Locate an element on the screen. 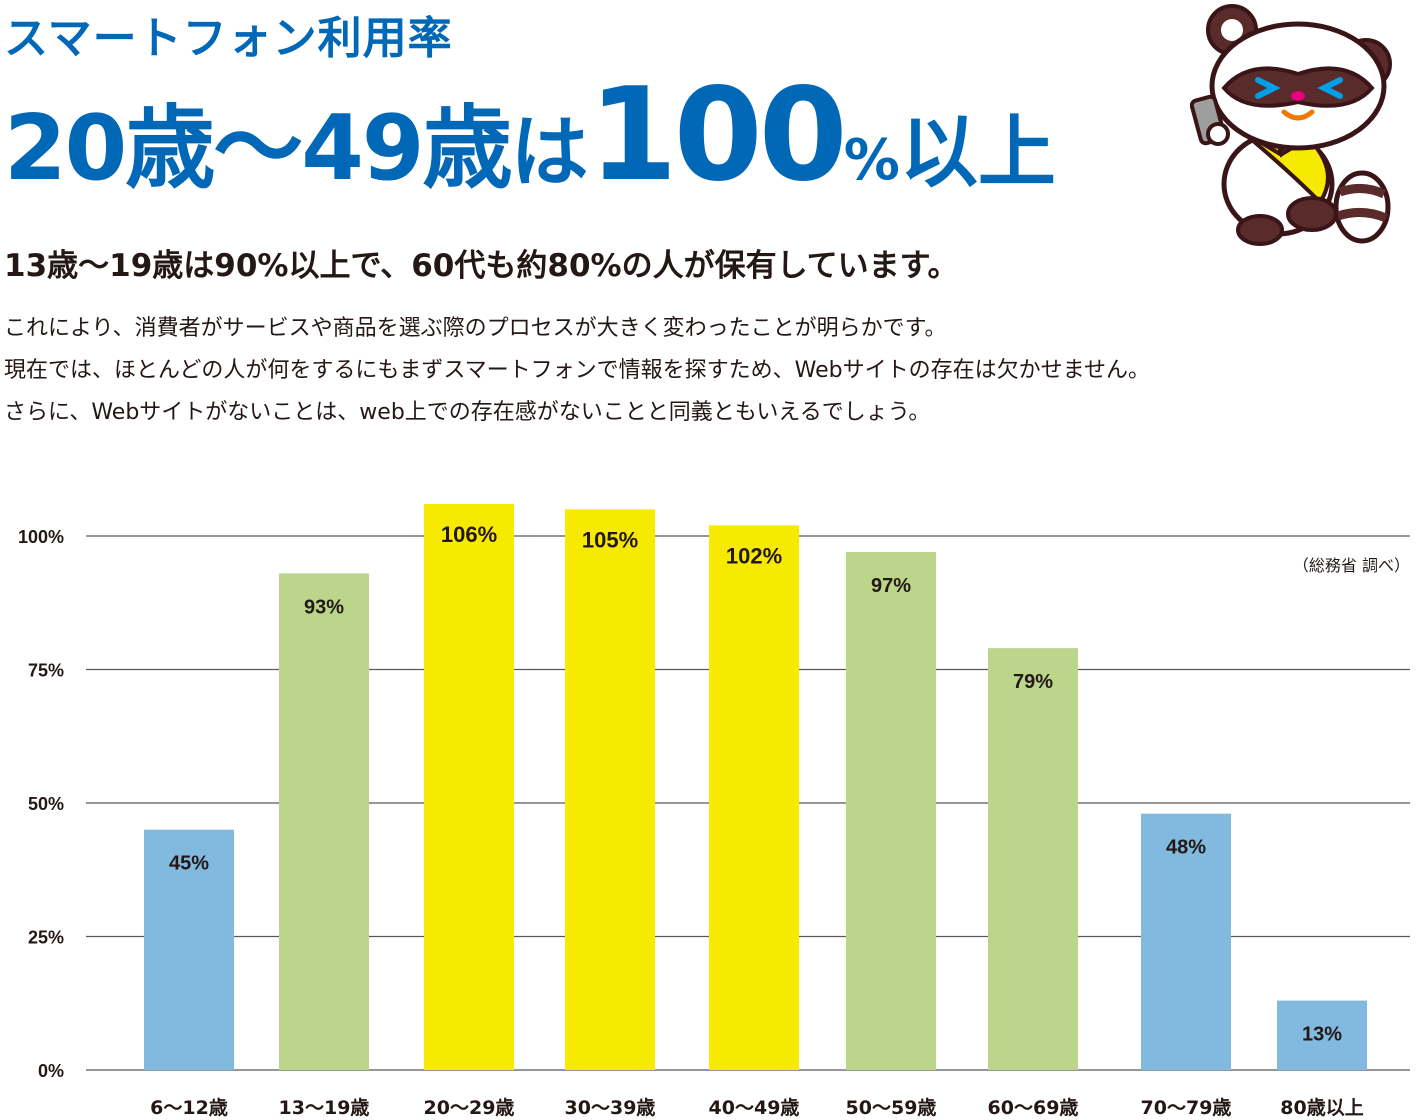  x-category-label: 70〜79歳 is located at coordinates (1186, 1108).